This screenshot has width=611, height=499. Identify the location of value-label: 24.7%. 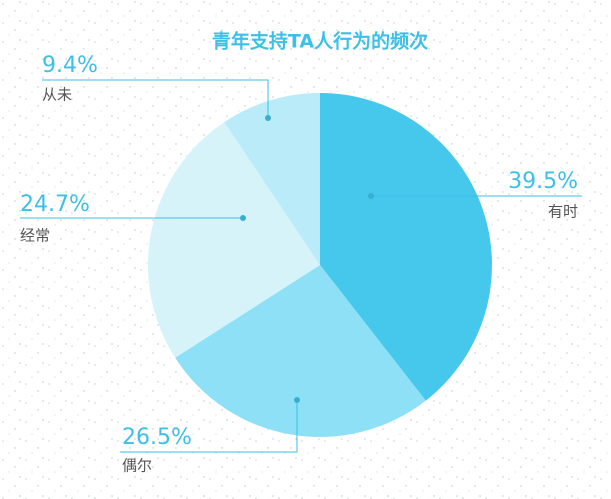
(55, 204).